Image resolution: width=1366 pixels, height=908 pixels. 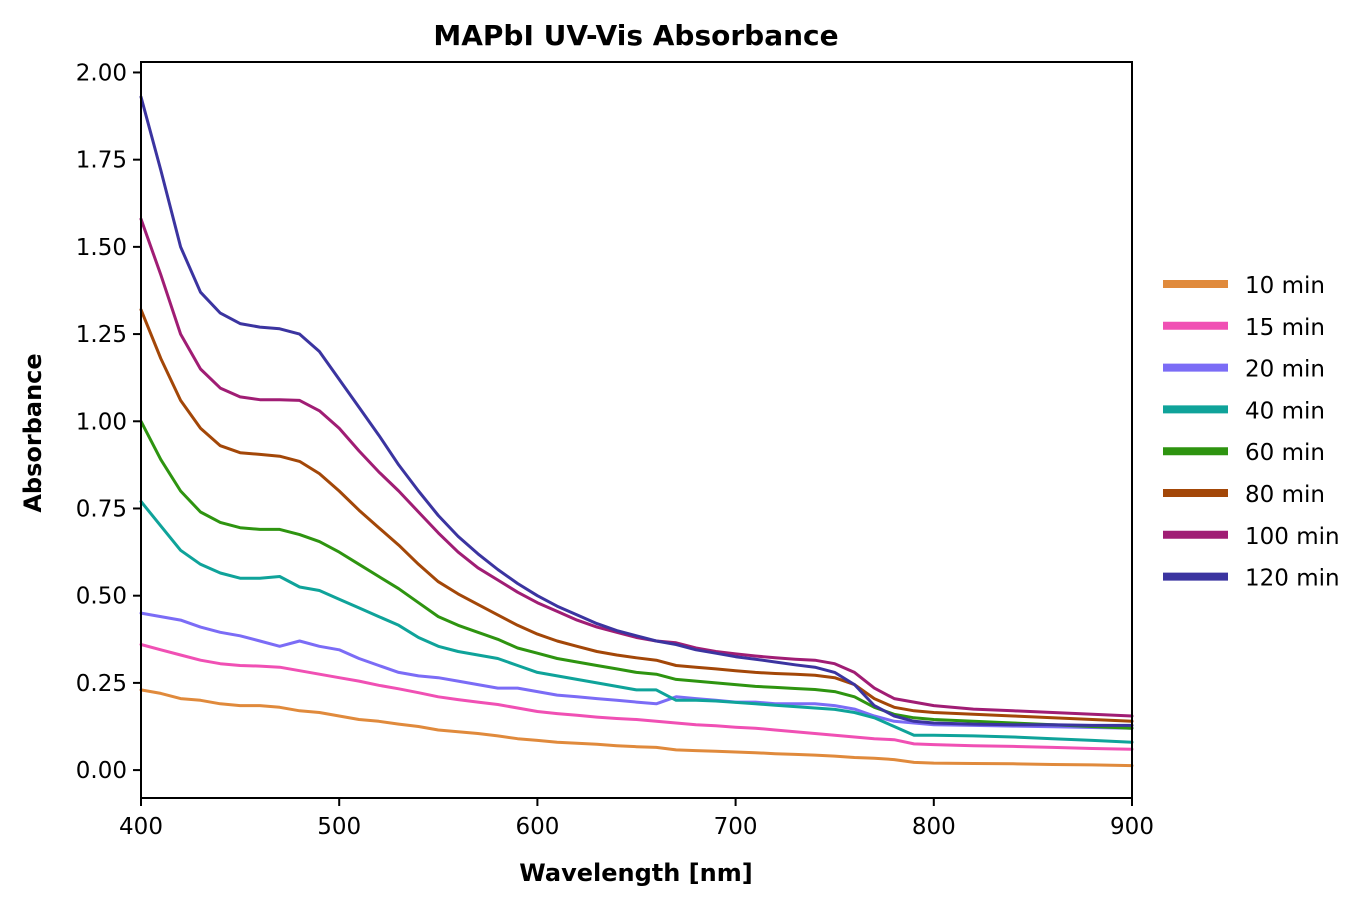 I want to click on legend-label: 15 min, so click(x=1285, y=328).